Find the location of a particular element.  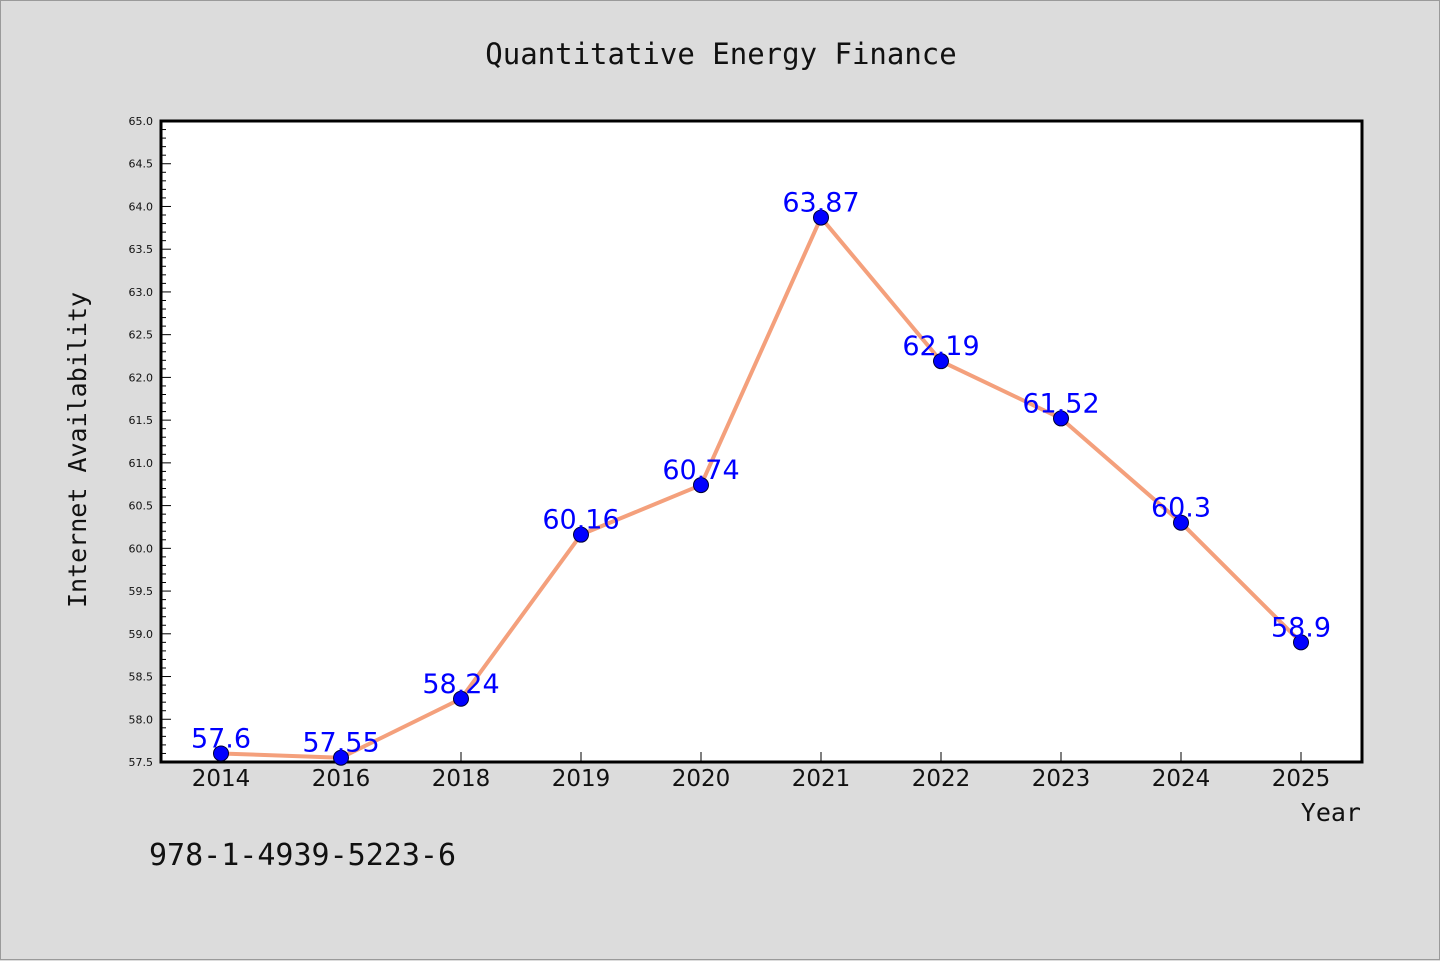

y-tick-label: 64.5 is located at coordinates (141, 164).